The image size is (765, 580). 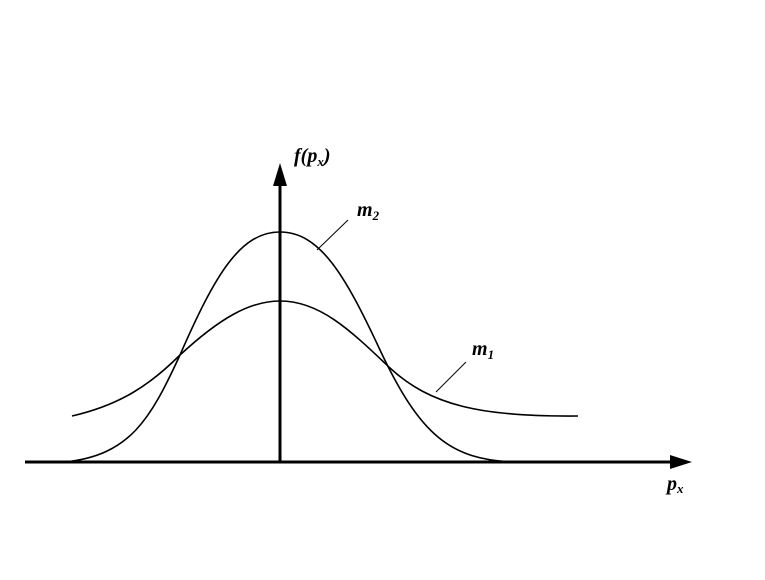 What do you see at coordinates (280, 174) in the screenshot?
I see `y-arrowhead` at bounding box center [280, 174].